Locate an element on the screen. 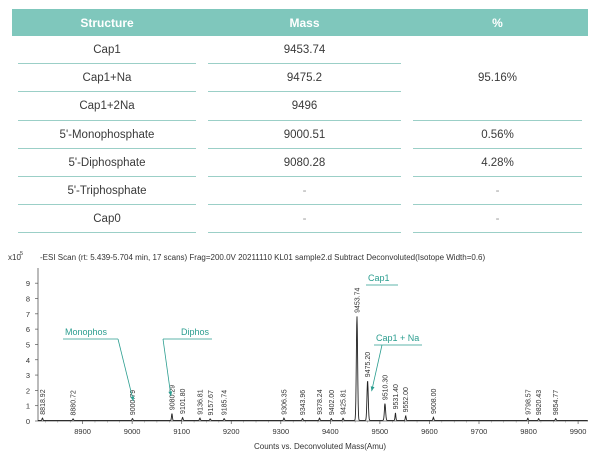 The width and height of the screenshot is (600, 454). y-tick-label: 2 is located at coordinates (28, 390).